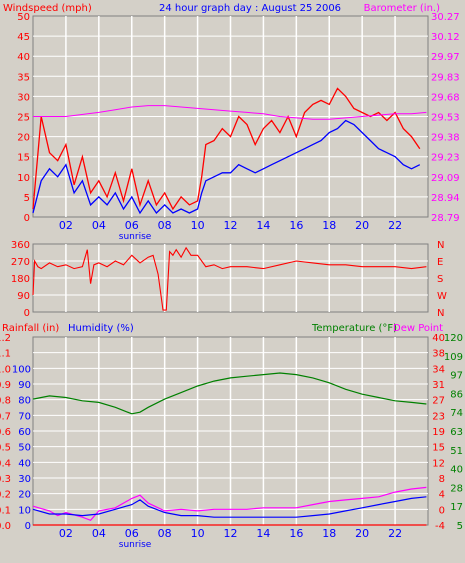 The width and height of the screenshot is (465, 563). I want to click on wind-panel-hour-tick: 02, so click(66, 225).